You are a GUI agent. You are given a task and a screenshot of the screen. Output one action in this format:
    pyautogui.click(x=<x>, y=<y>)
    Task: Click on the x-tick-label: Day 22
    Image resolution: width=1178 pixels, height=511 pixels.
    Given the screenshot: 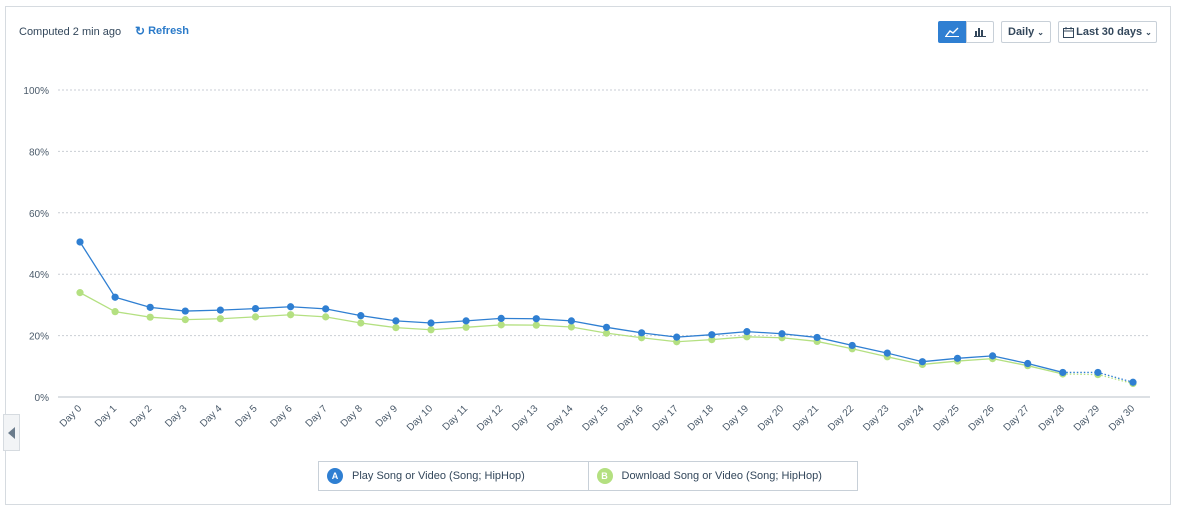 What is the action you would take?
    pyautogui.click(x=841, y=418)
    